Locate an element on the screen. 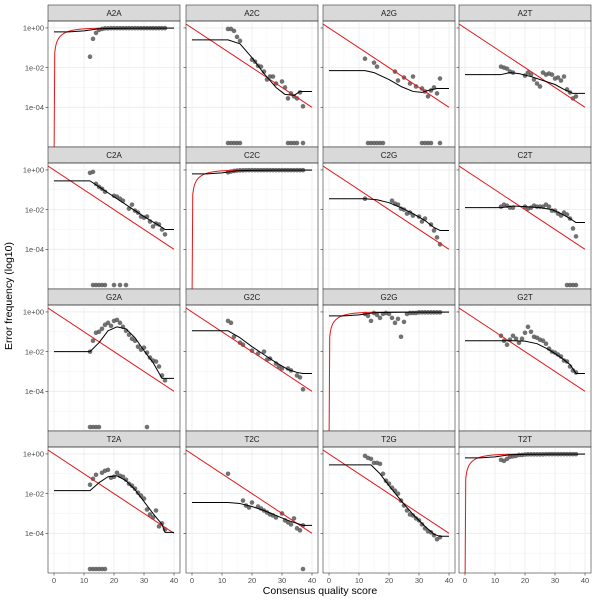 Image resolution: width=600 pixels, height=600 pixels. strip-label-c2g: C2G is located at coordinates (389, 155).